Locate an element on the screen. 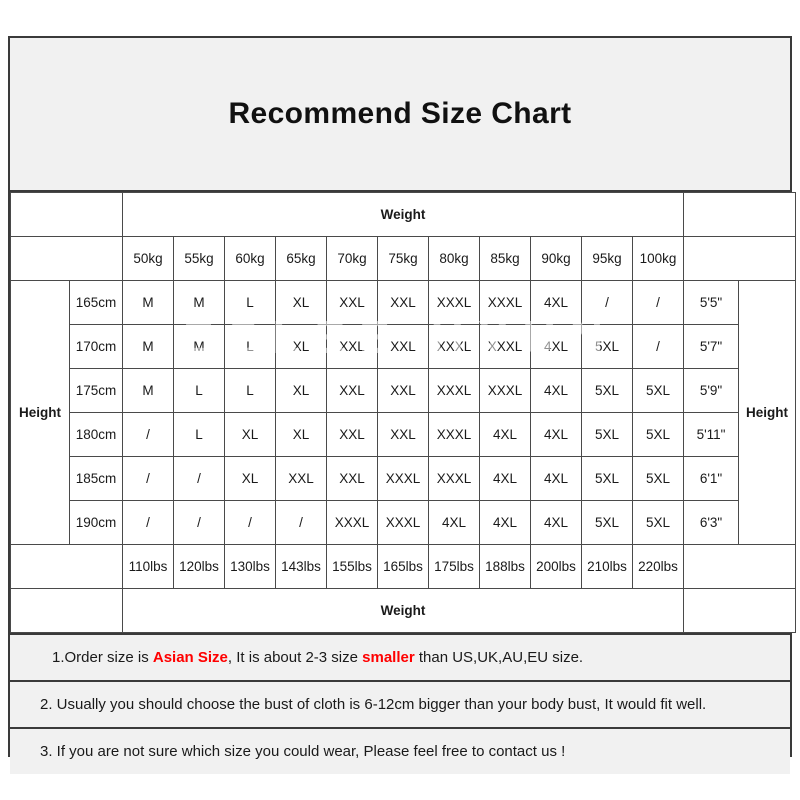  size-cell-2-8: 4XL is located at coordinates (556, 390).